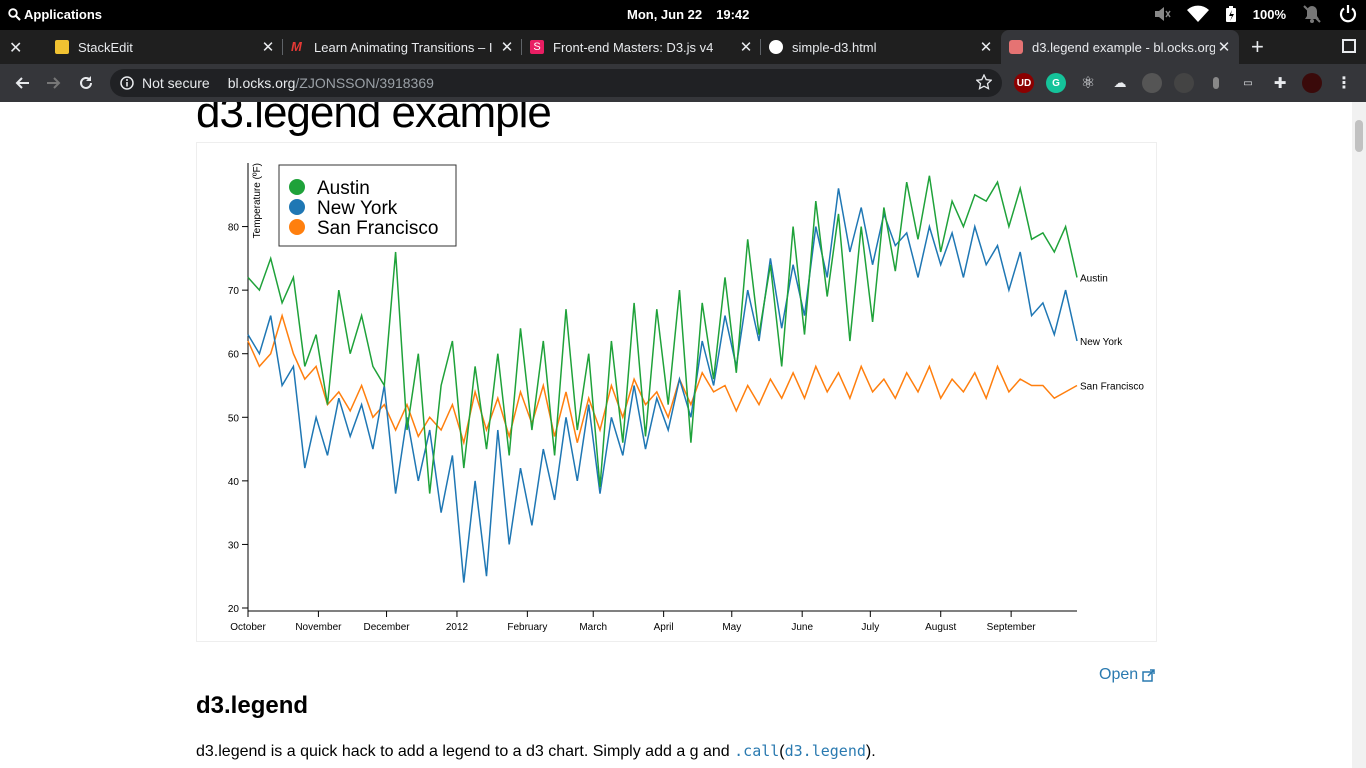 The height and width of the screenshot is (768, 1366). Describe the element at coordinates (776, 47) in the screenshot. I see `github-favicon` at that location.